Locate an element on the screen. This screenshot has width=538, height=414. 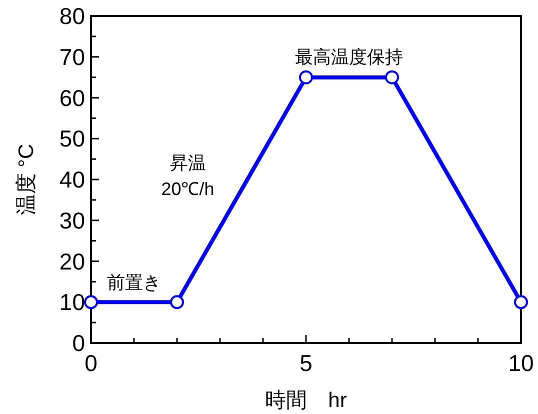
y-tick-label: 70 is located at coordinates (72, 57).